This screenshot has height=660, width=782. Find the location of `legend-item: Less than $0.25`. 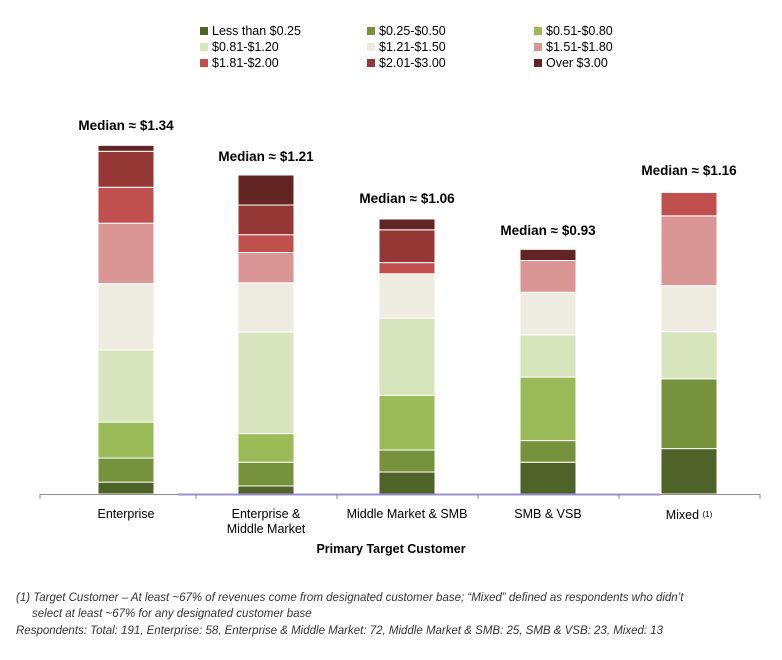

legend-item: Less than $0.25 is located at coordinates (250, 31).